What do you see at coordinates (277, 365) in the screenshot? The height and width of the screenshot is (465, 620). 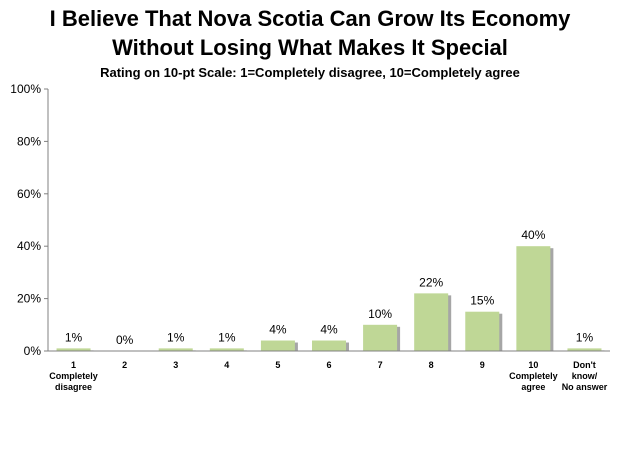 I see `x-tick-label: 5` at bounding box center [277, 365].